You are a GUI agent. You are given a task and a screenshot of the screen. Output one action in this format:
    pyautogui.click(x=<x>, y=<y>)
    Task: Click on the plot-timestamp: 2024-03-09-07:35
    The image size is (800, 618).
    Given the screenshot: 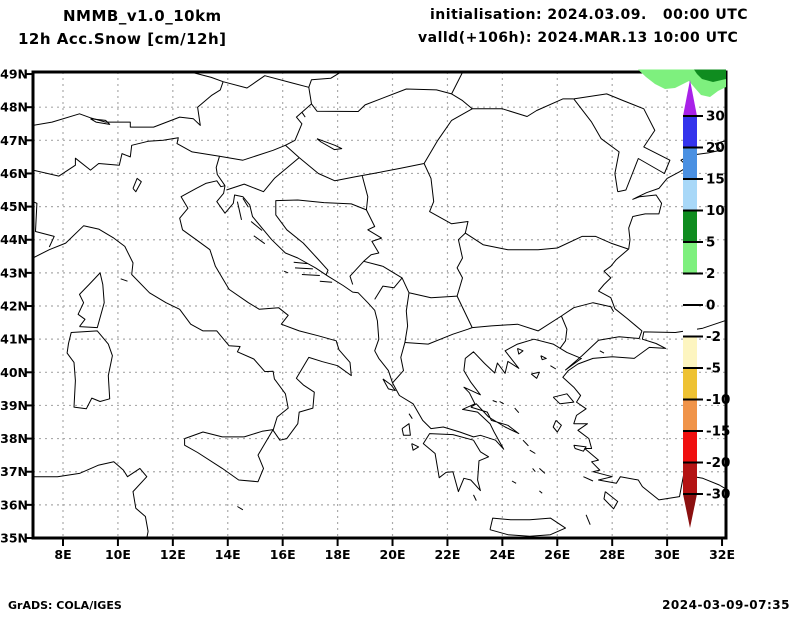 What is the action you would take?
    pyautogui.click(x=726, y=605)
    